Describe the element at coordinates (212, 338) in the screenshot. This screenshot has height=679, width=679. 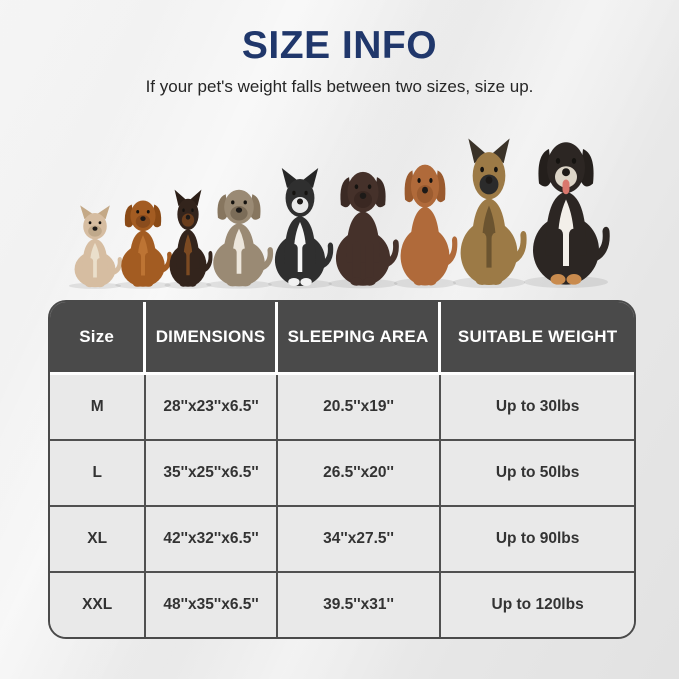
I see `column-header-dimensions: DIMENSIONS` at that location.